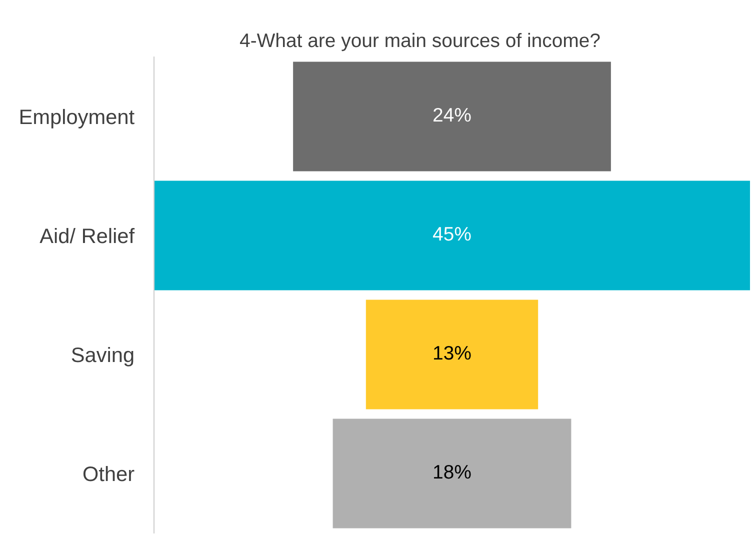 The image size is (753, 545). What do you see at coordinates (452, 471) in the screenshot?
I see `data-label: 18%` at bounding box center [452, 471].